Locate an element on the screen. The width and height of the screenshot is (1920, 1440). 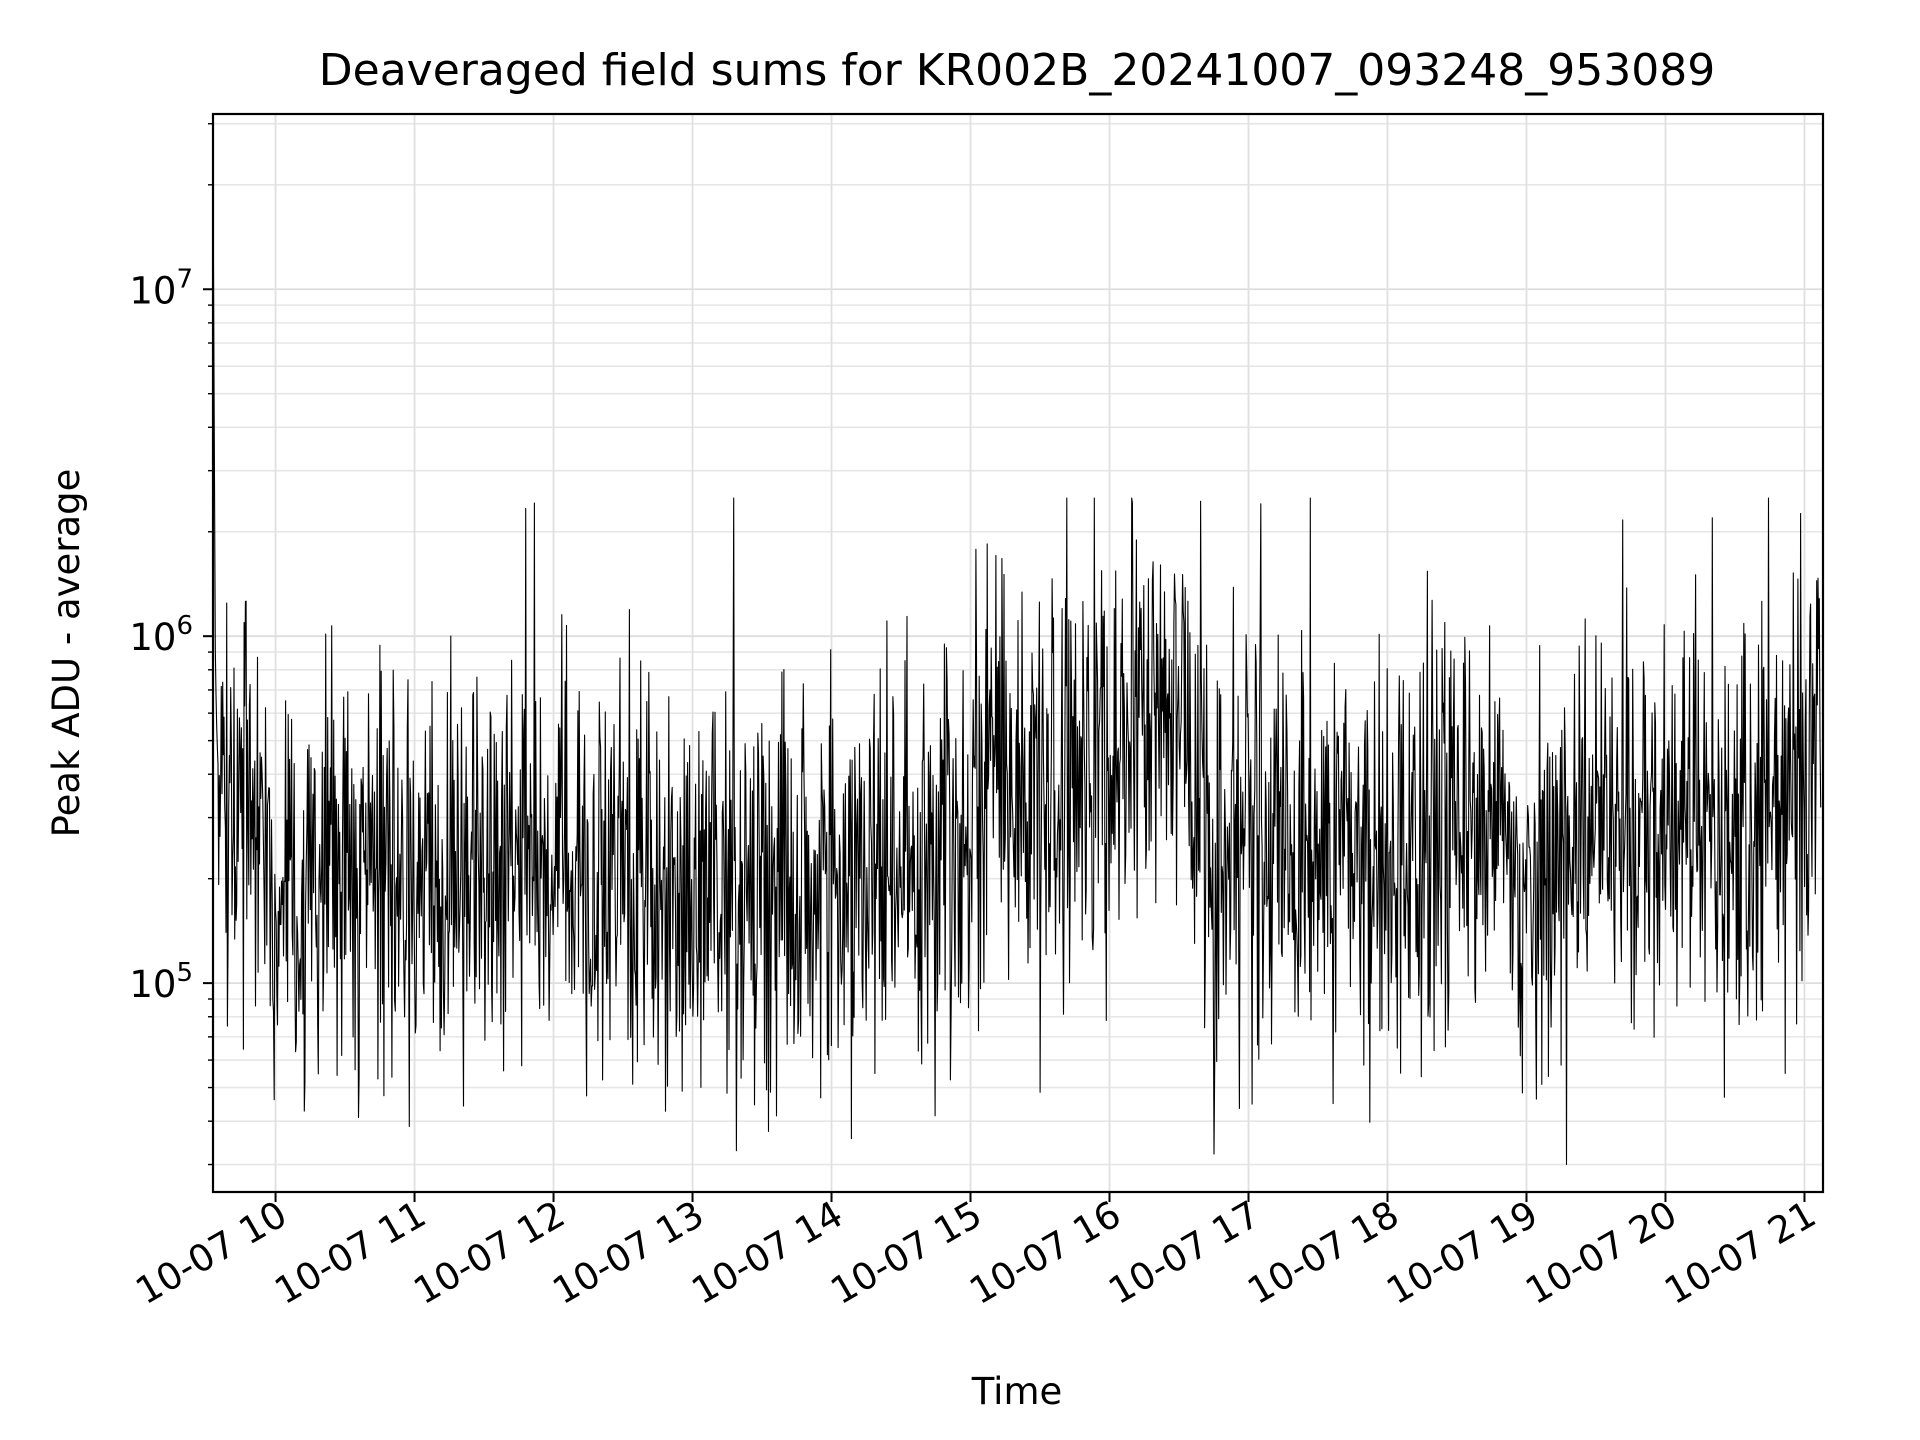
y-tick-label: 105 is located at coordinates (161, 982).